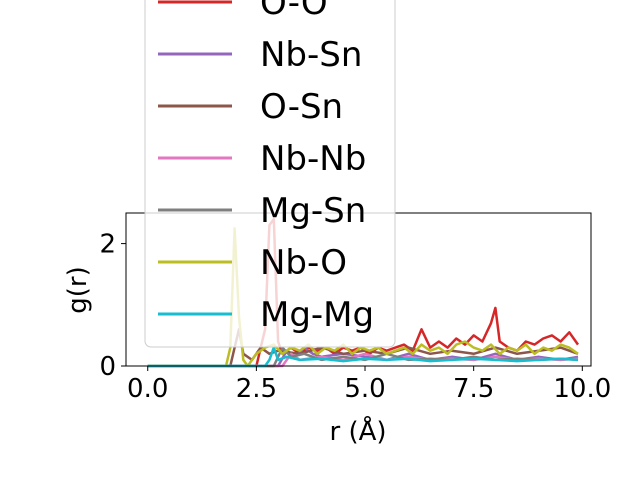 Image resolution: width=640 pixels, height=480 pixels. Describe the element at coordinates (303, 263) in the screenshot. I see `legend-label-nb-o: Nb-O` at that location.